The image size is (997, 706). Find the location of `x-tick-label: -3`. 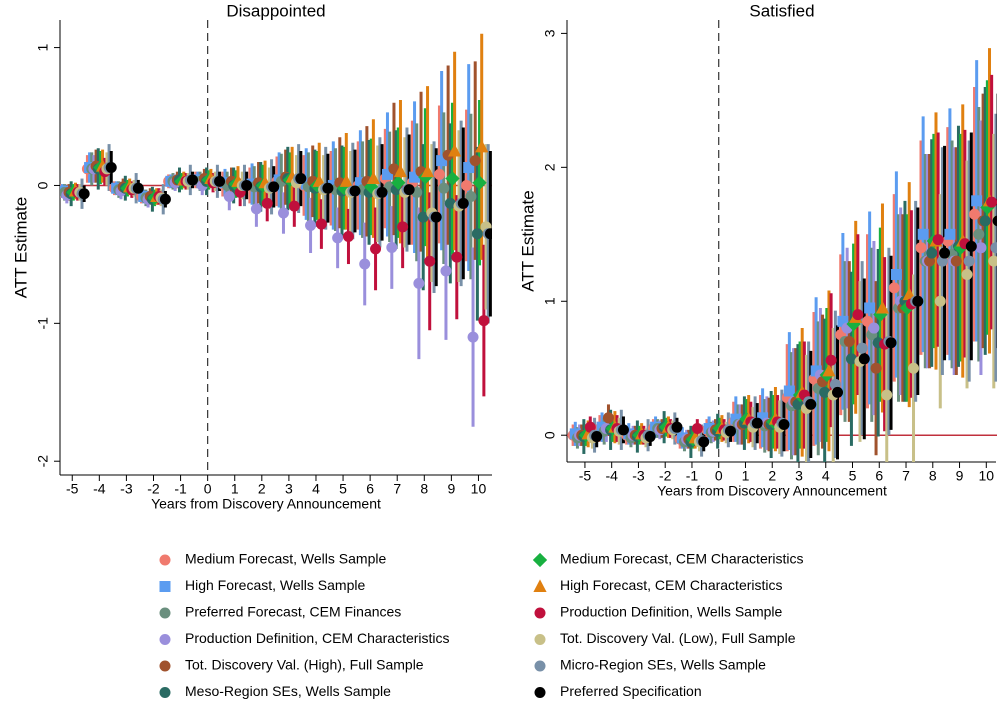

x-tick-label: -3 is located at coordinates (638, 476).